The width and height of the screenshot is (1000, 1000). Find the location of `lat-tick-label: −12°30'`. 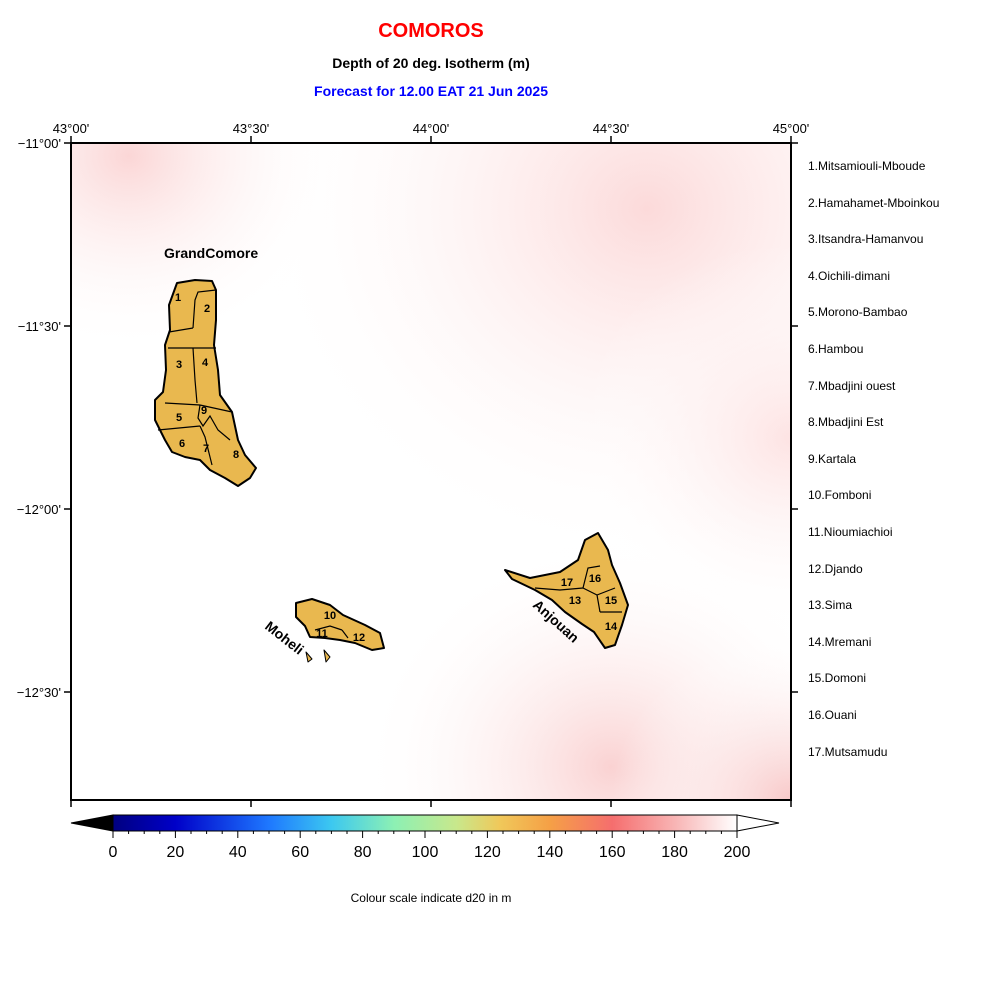

lat-tick-label: −12°30' is located at coordinates (39, 692).